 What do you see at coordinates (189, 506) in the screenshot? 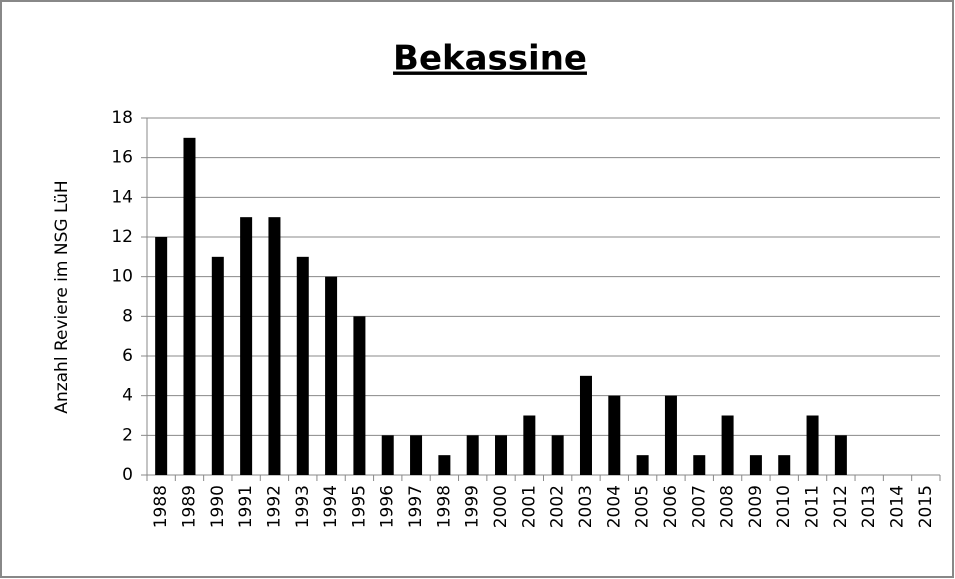
I see `x-tick-label: 1989` at bounding box center [189, 506].